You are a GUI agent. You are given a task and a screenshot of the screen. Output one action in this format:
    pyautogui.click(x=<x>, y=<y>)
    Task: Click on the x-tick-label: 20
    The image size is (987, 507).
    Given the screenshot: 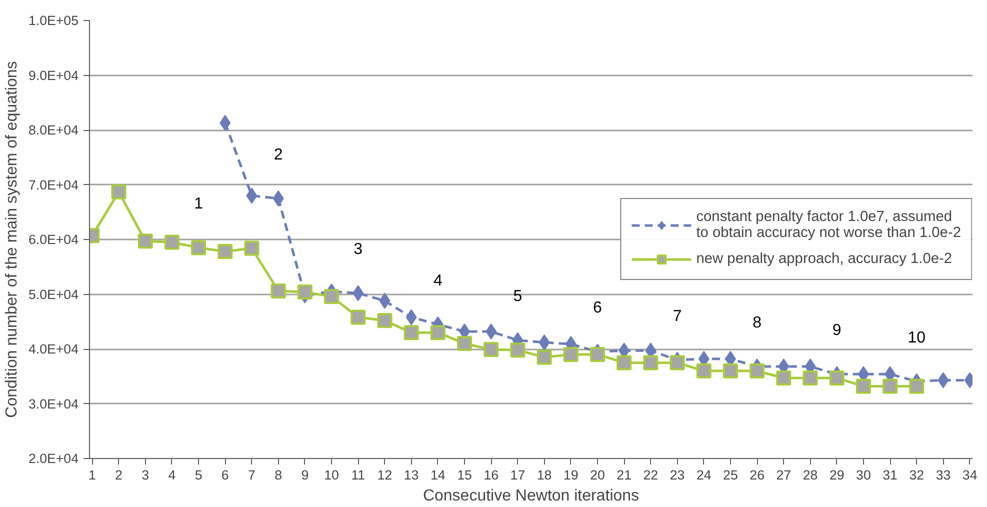 What is the action you would take?
    pyautogui.click(x=597, y=475)
    